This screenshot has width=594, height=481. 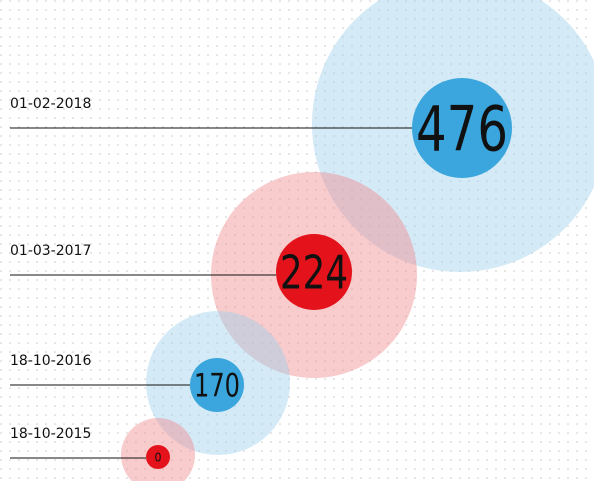 I want to click on value-label: 224, so click(x=314, y=273).